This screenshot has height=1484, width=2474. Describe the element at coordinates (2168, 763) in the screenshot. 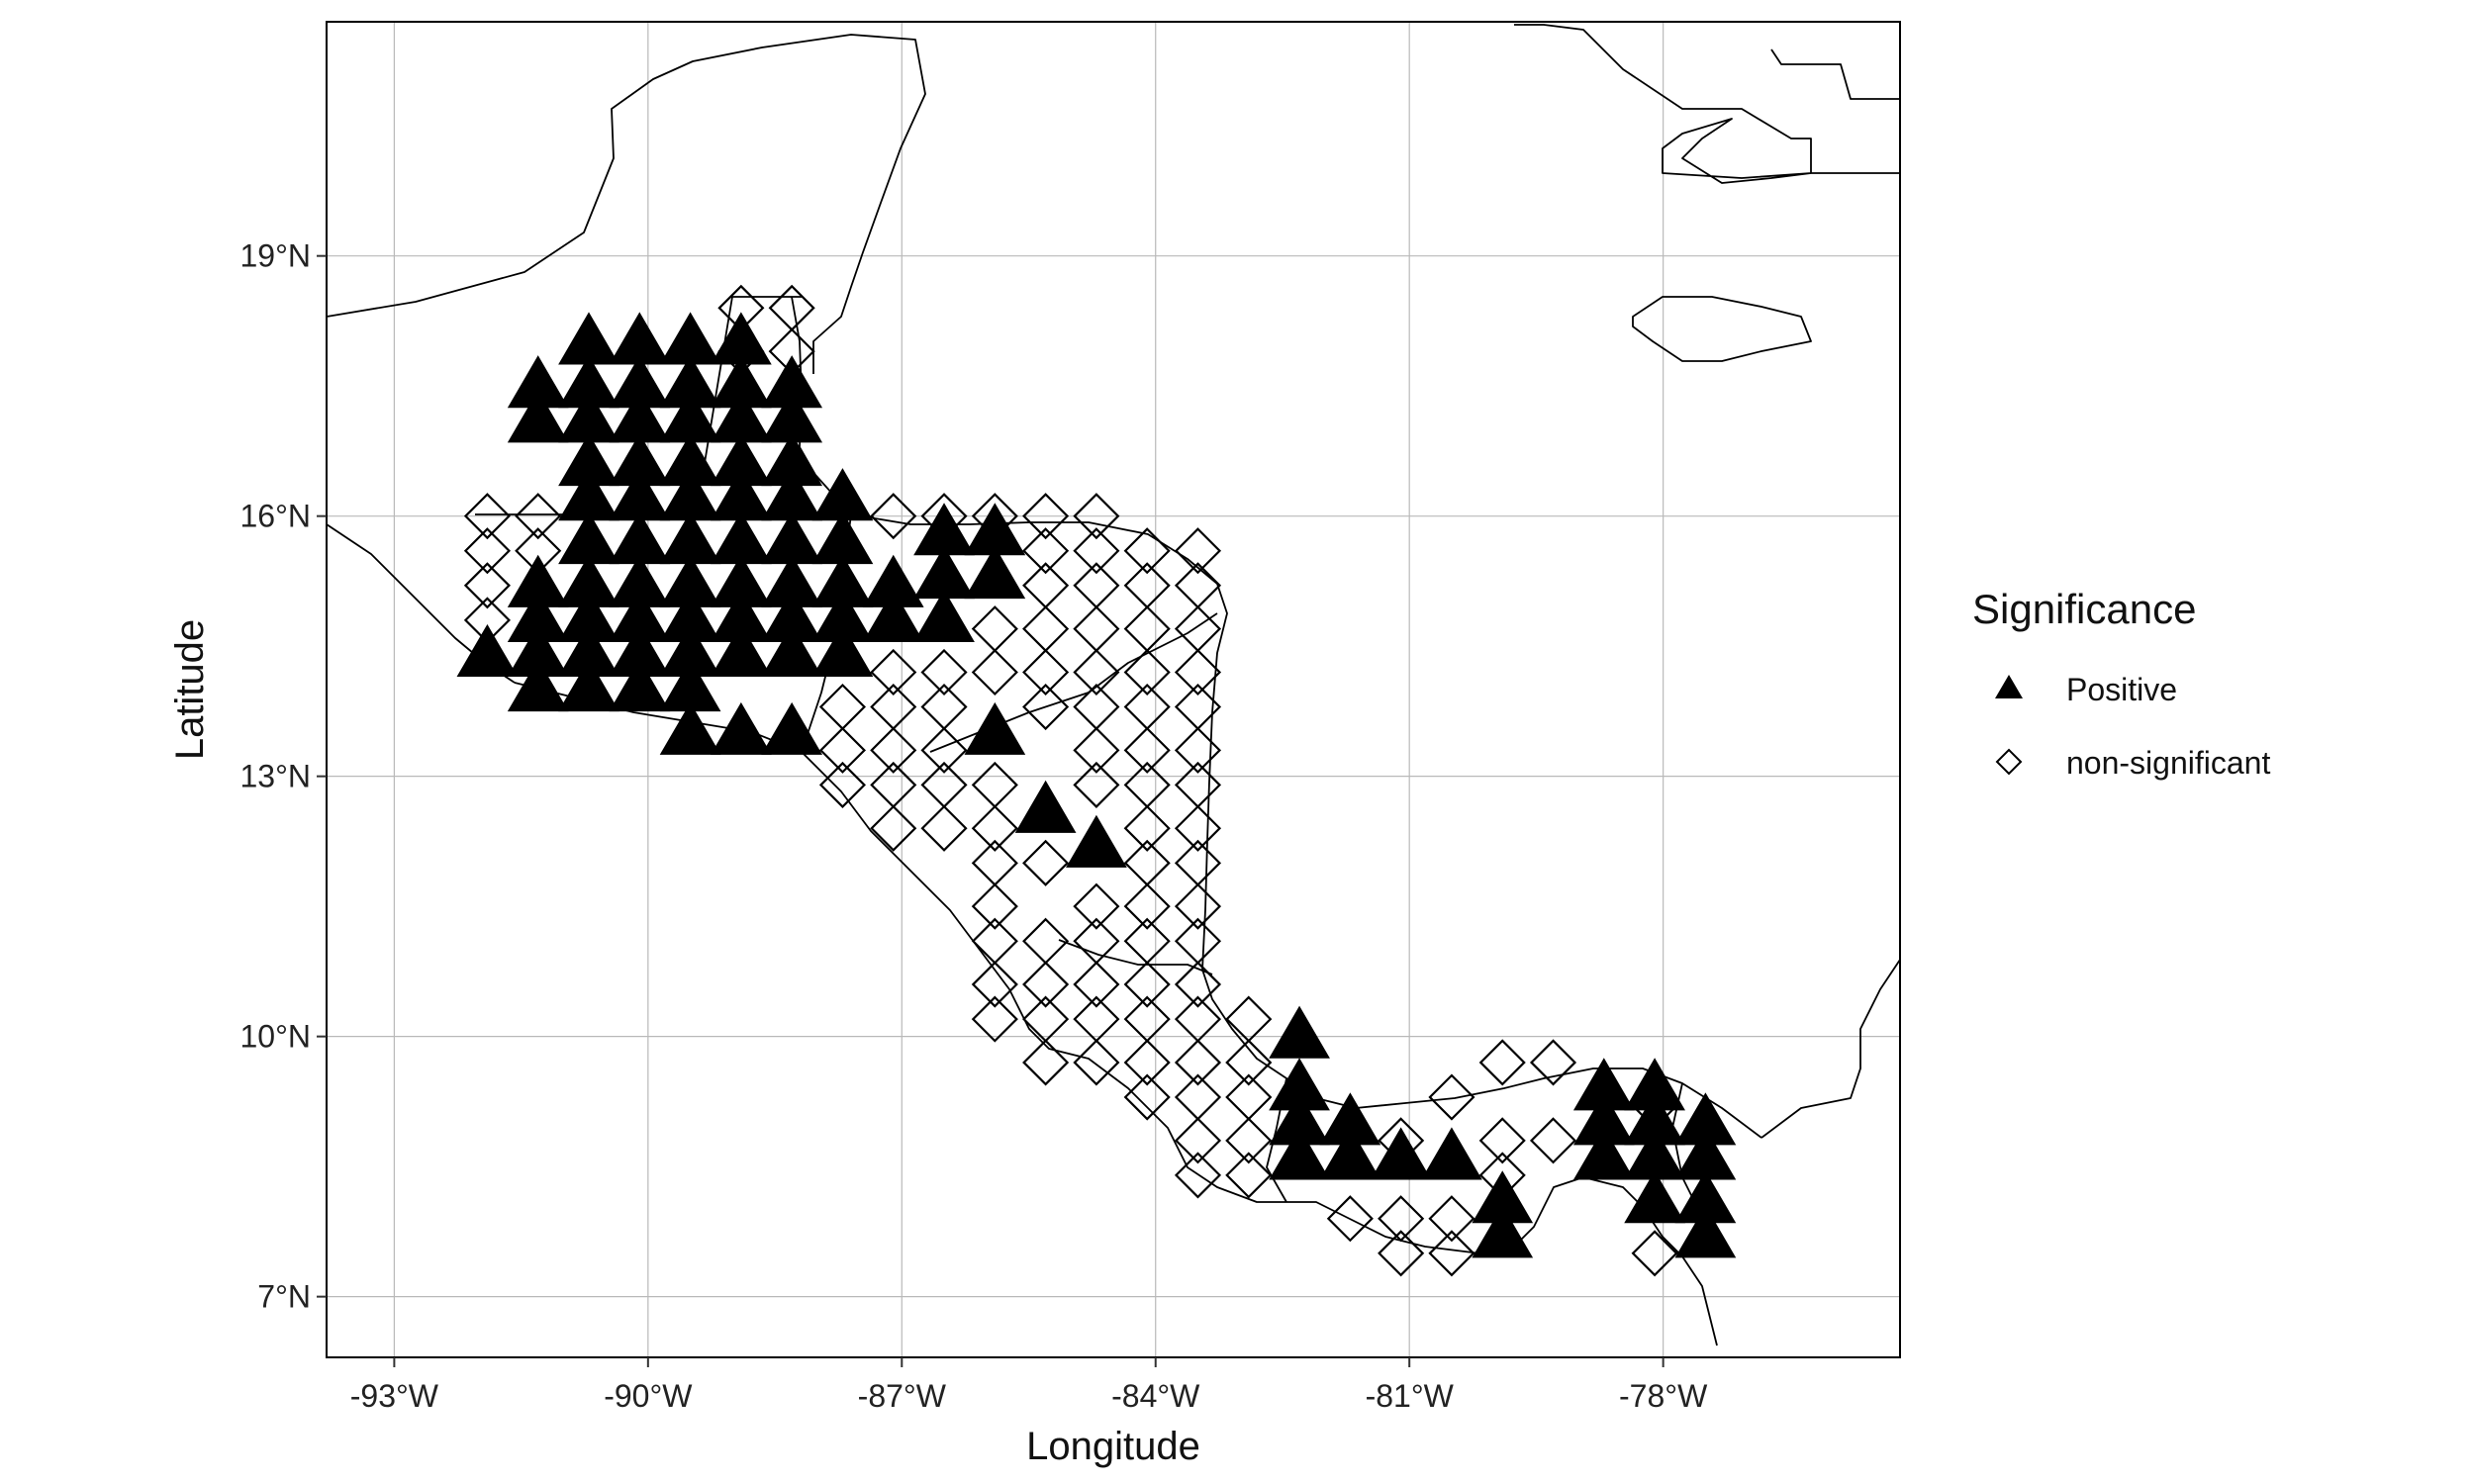

I see `legend-label-non-significant: non-significant` at that location.